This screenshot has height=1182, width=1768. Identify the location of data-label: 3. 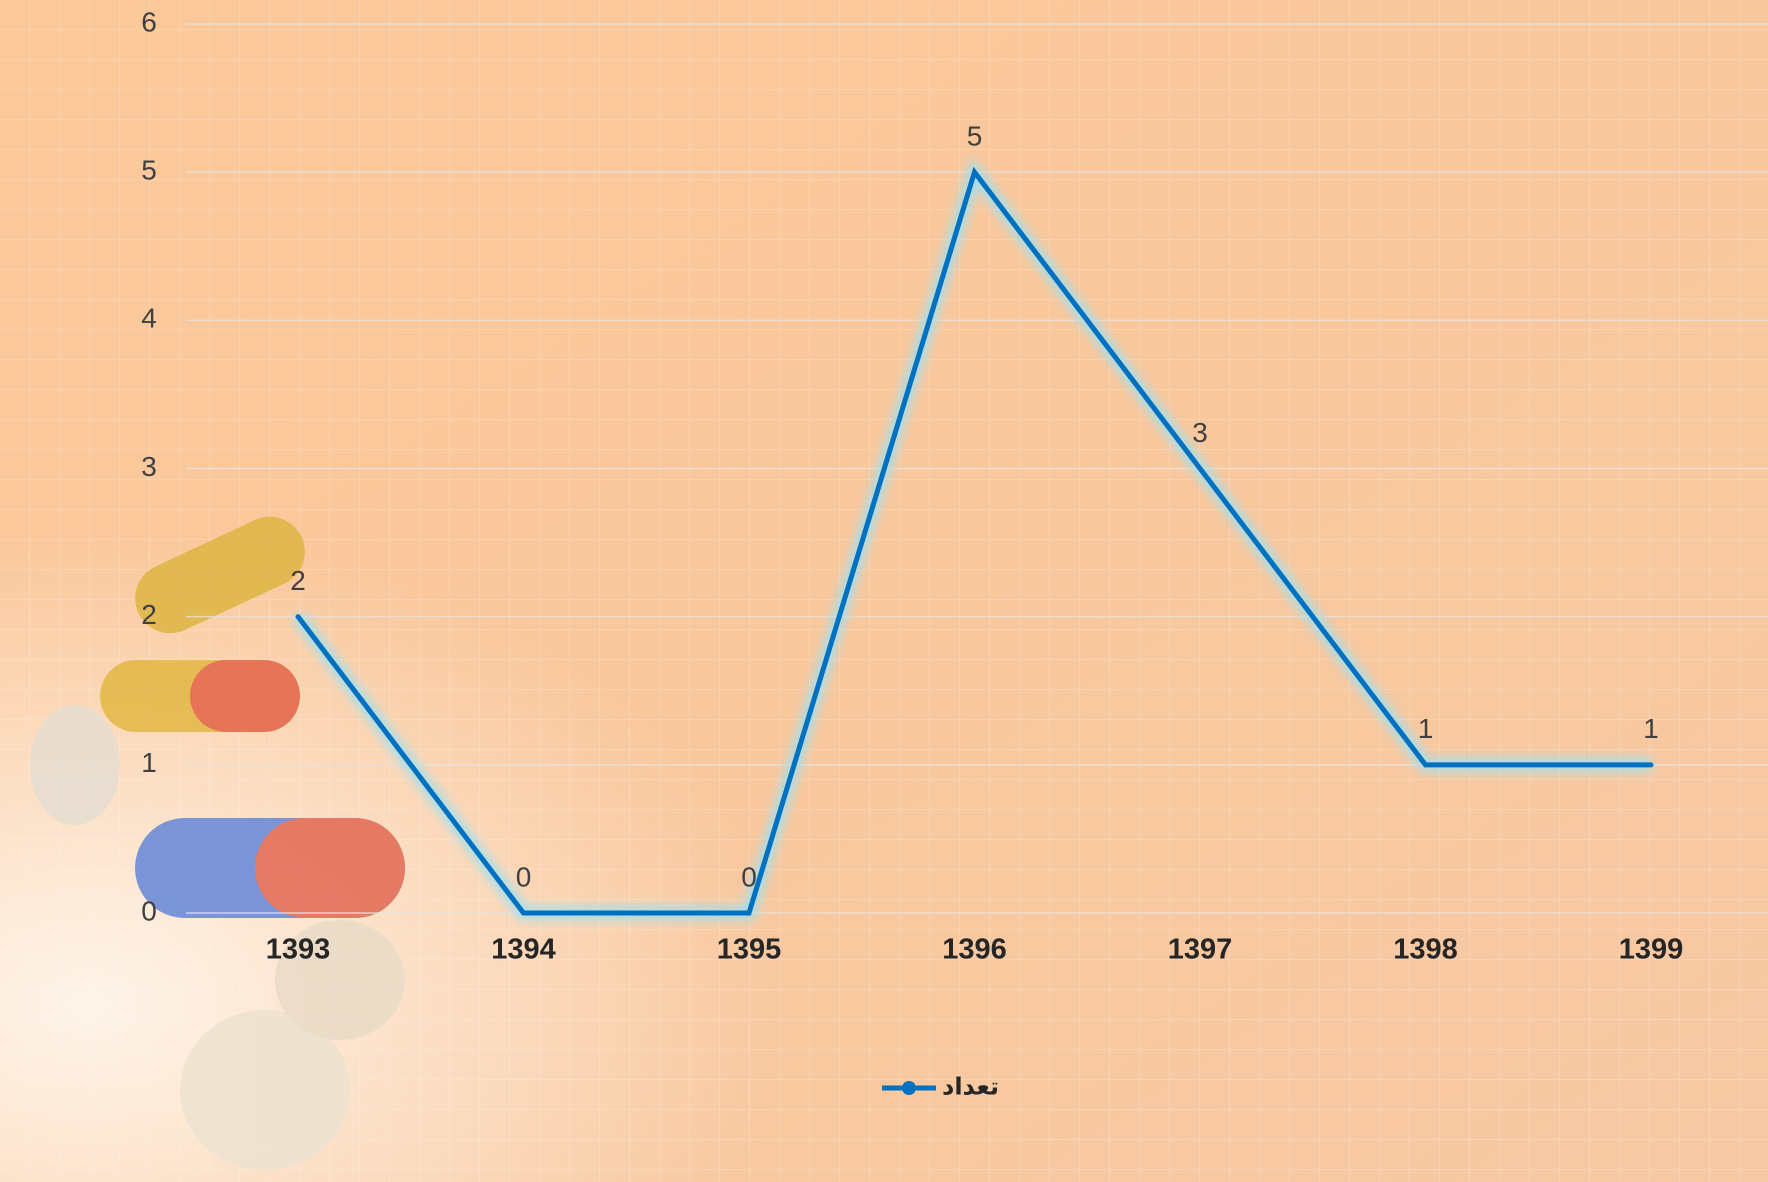
(1200, 432).